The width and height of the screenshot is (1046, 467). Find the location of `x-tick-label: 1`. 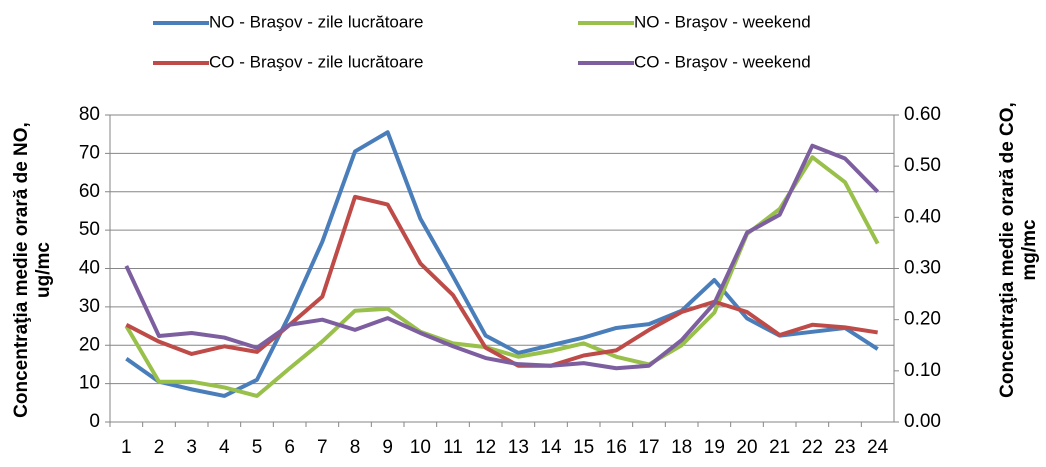

x-tick-label: 1 is located at coordinates (126, 447).